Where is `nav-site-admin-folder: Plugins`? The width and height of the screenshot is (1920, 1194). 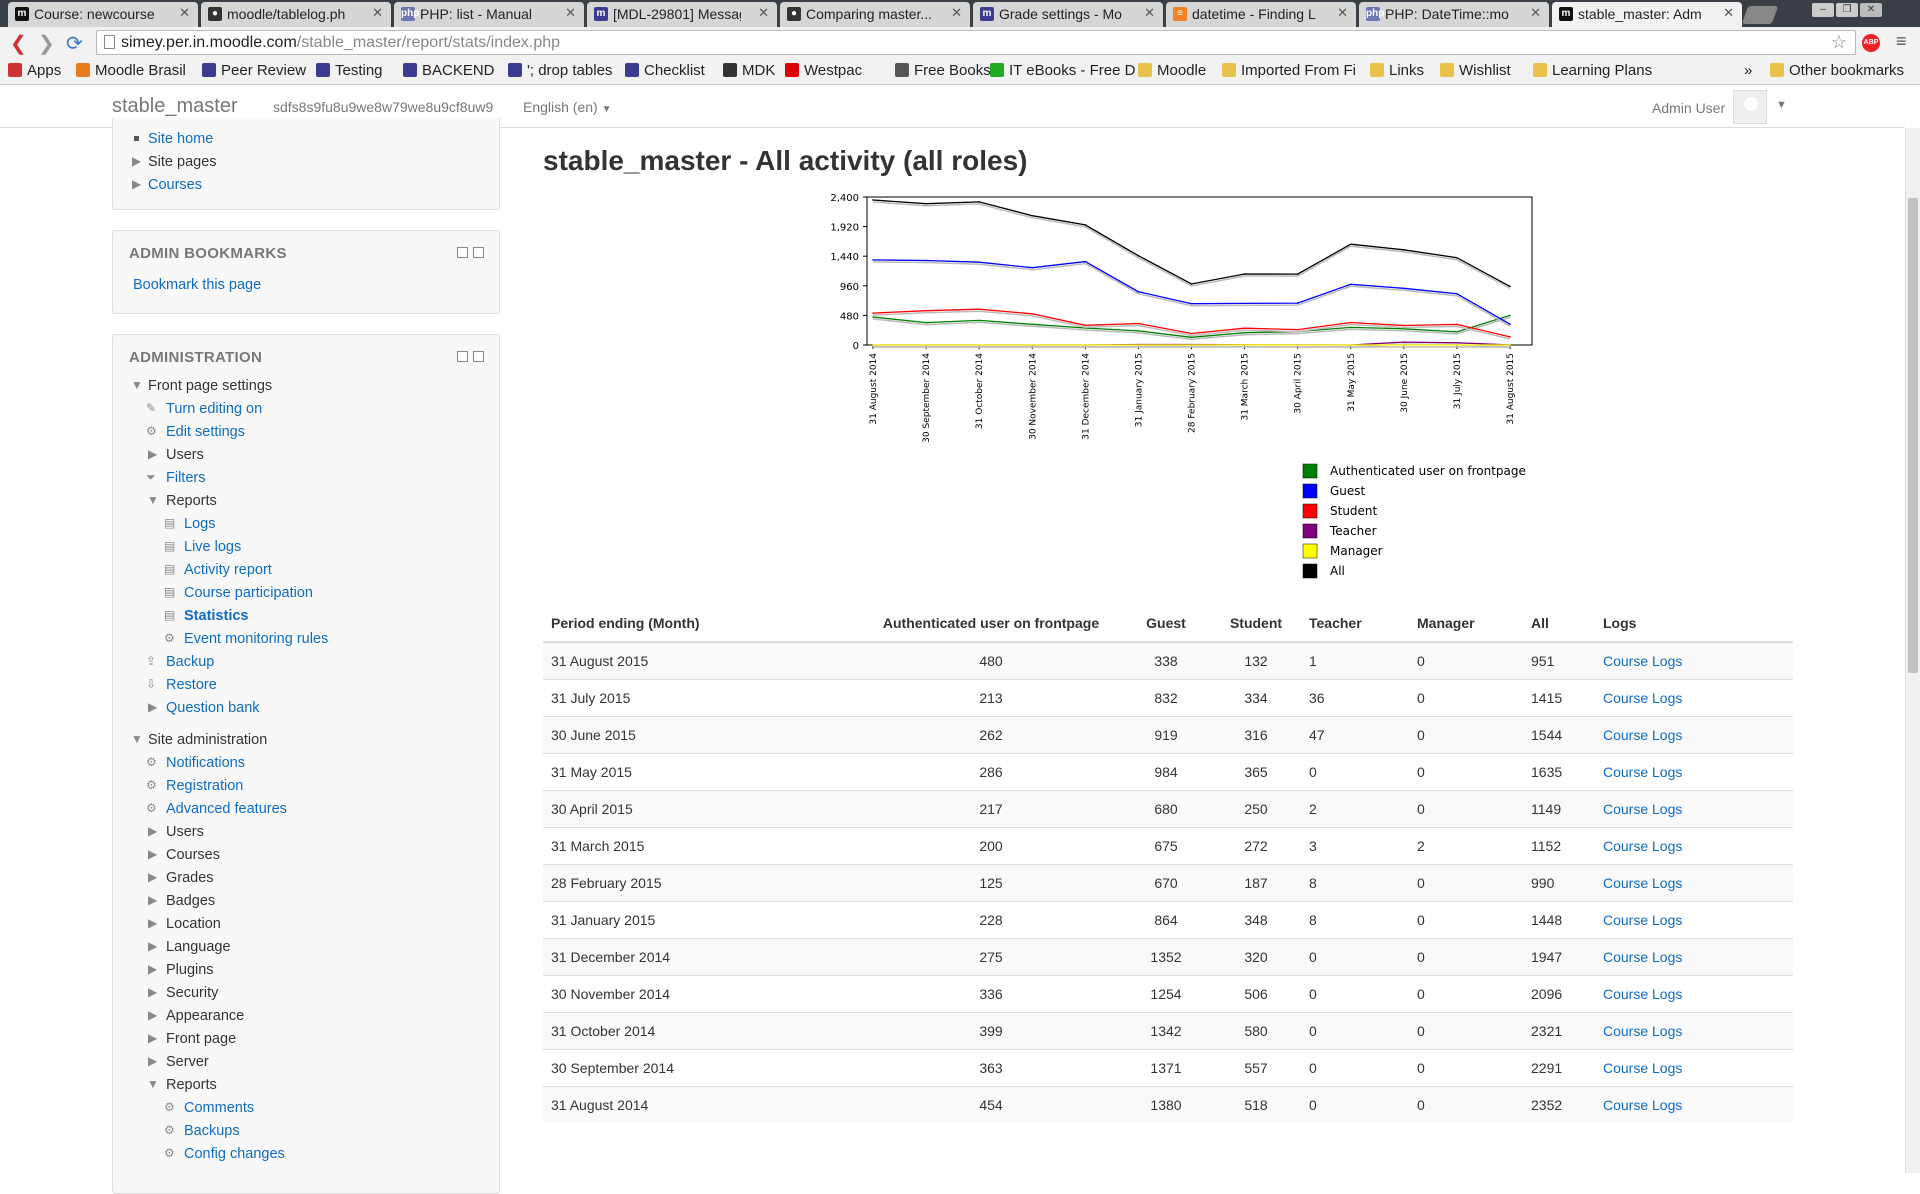
nav-site-admin-folder: Plugins is located at coordinates (190, 970).